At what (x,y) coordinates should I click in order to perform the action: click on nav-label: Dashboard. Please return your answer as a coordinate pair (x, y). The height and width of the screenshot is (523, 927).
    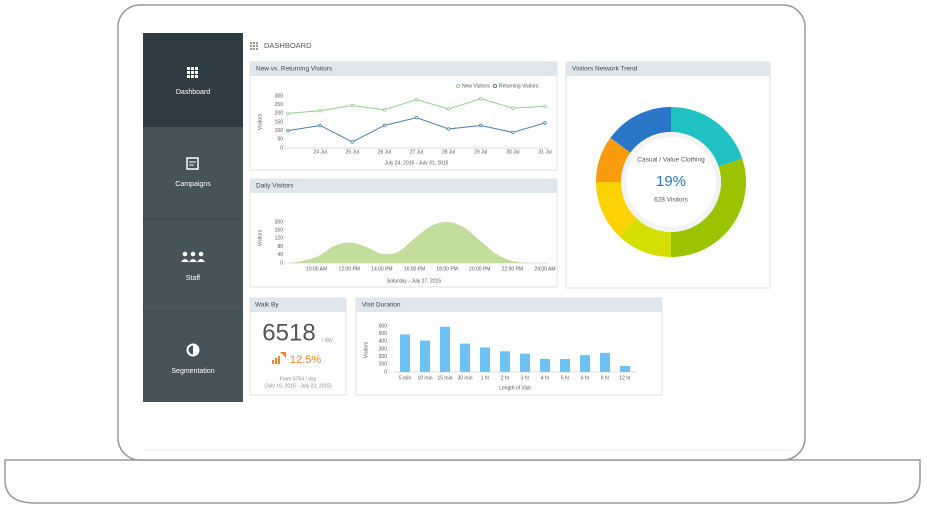
    Looking at the image, I should click on (193, 92).